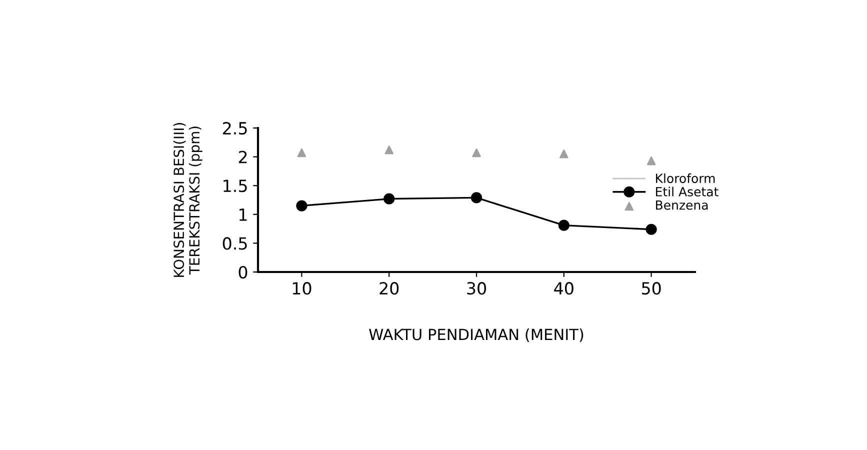 The width and height of the screenshot is (867, 450). What do you see at coordinates (235, 186) in the screenshot?
I see `y-tick-label: 1.5` at bounding box center [235, 186].